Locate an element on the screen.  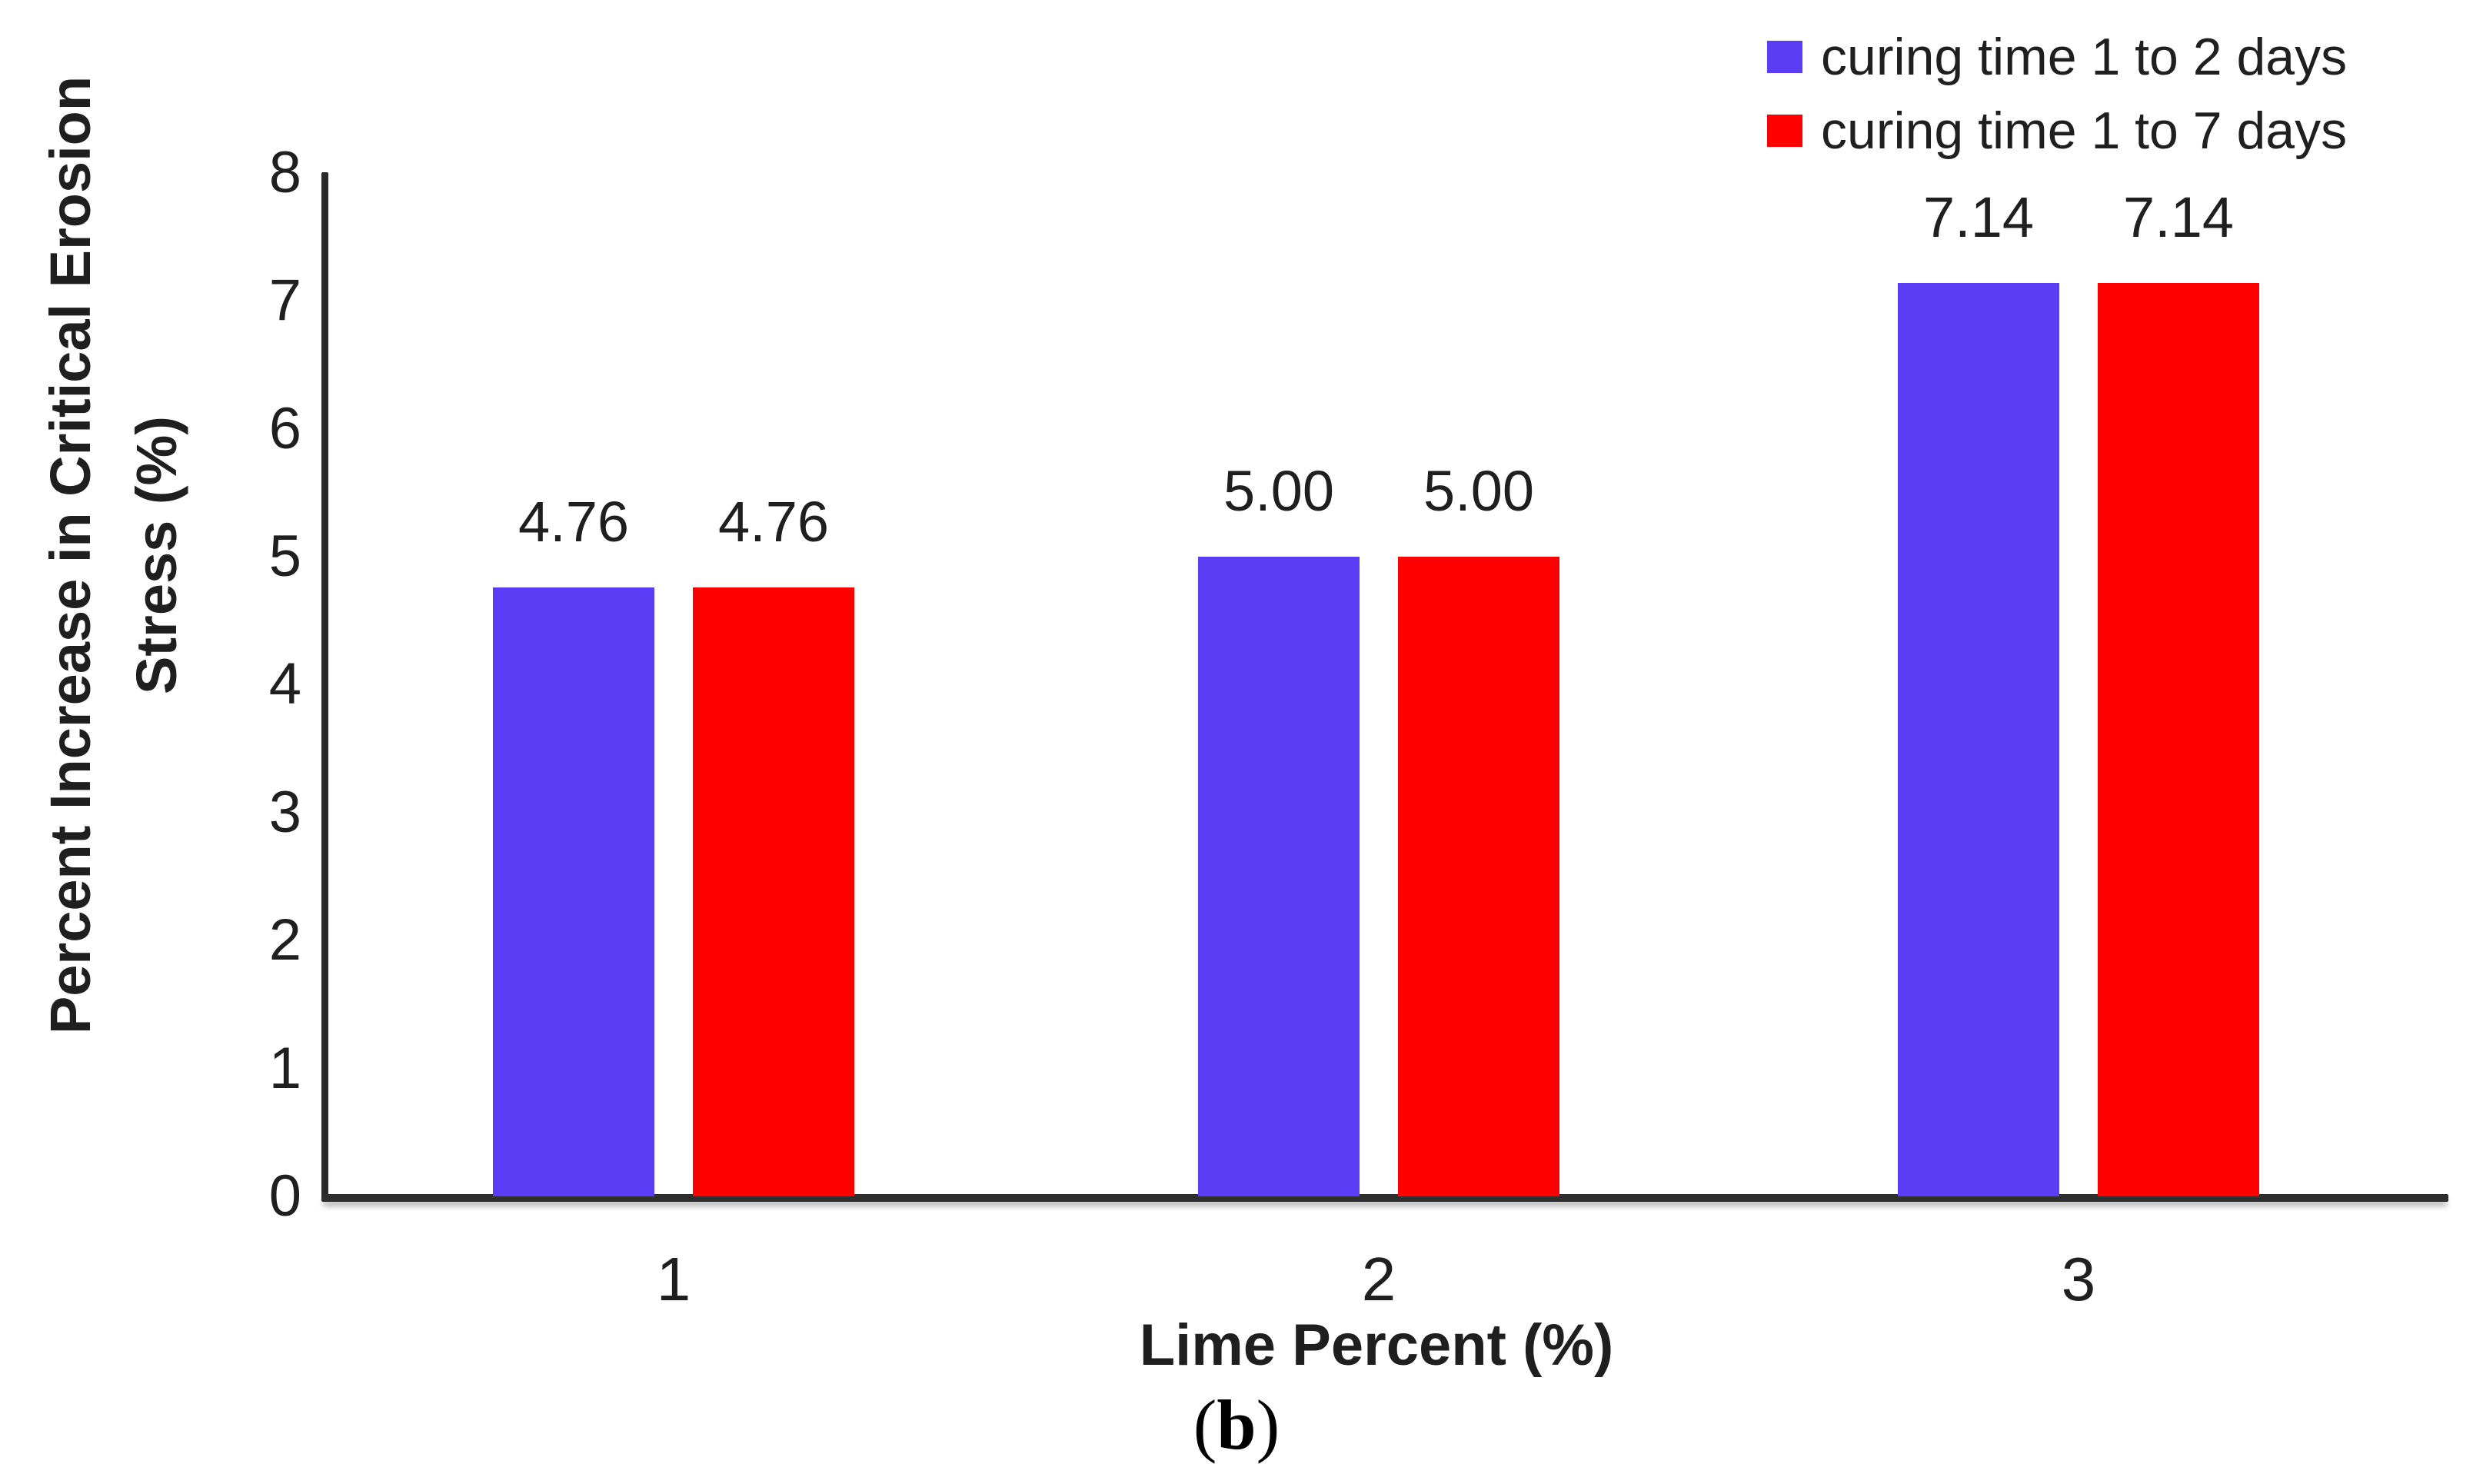
caption-close-paren: ) is located at coordinates (1268, 1425).